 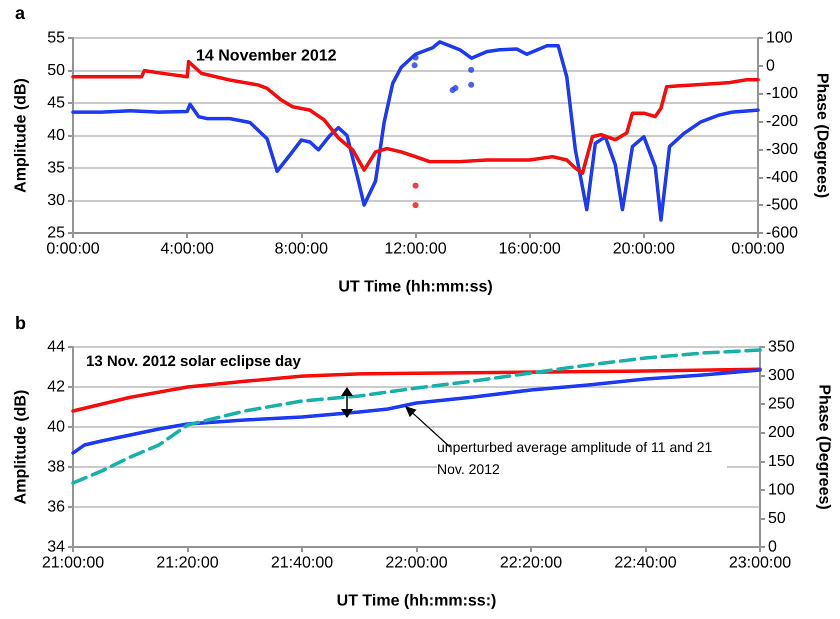 What do you see at coordinates (56, 547) in the screenshot?
I see `y-tick-label: 34` at bounding box center [56, 547].